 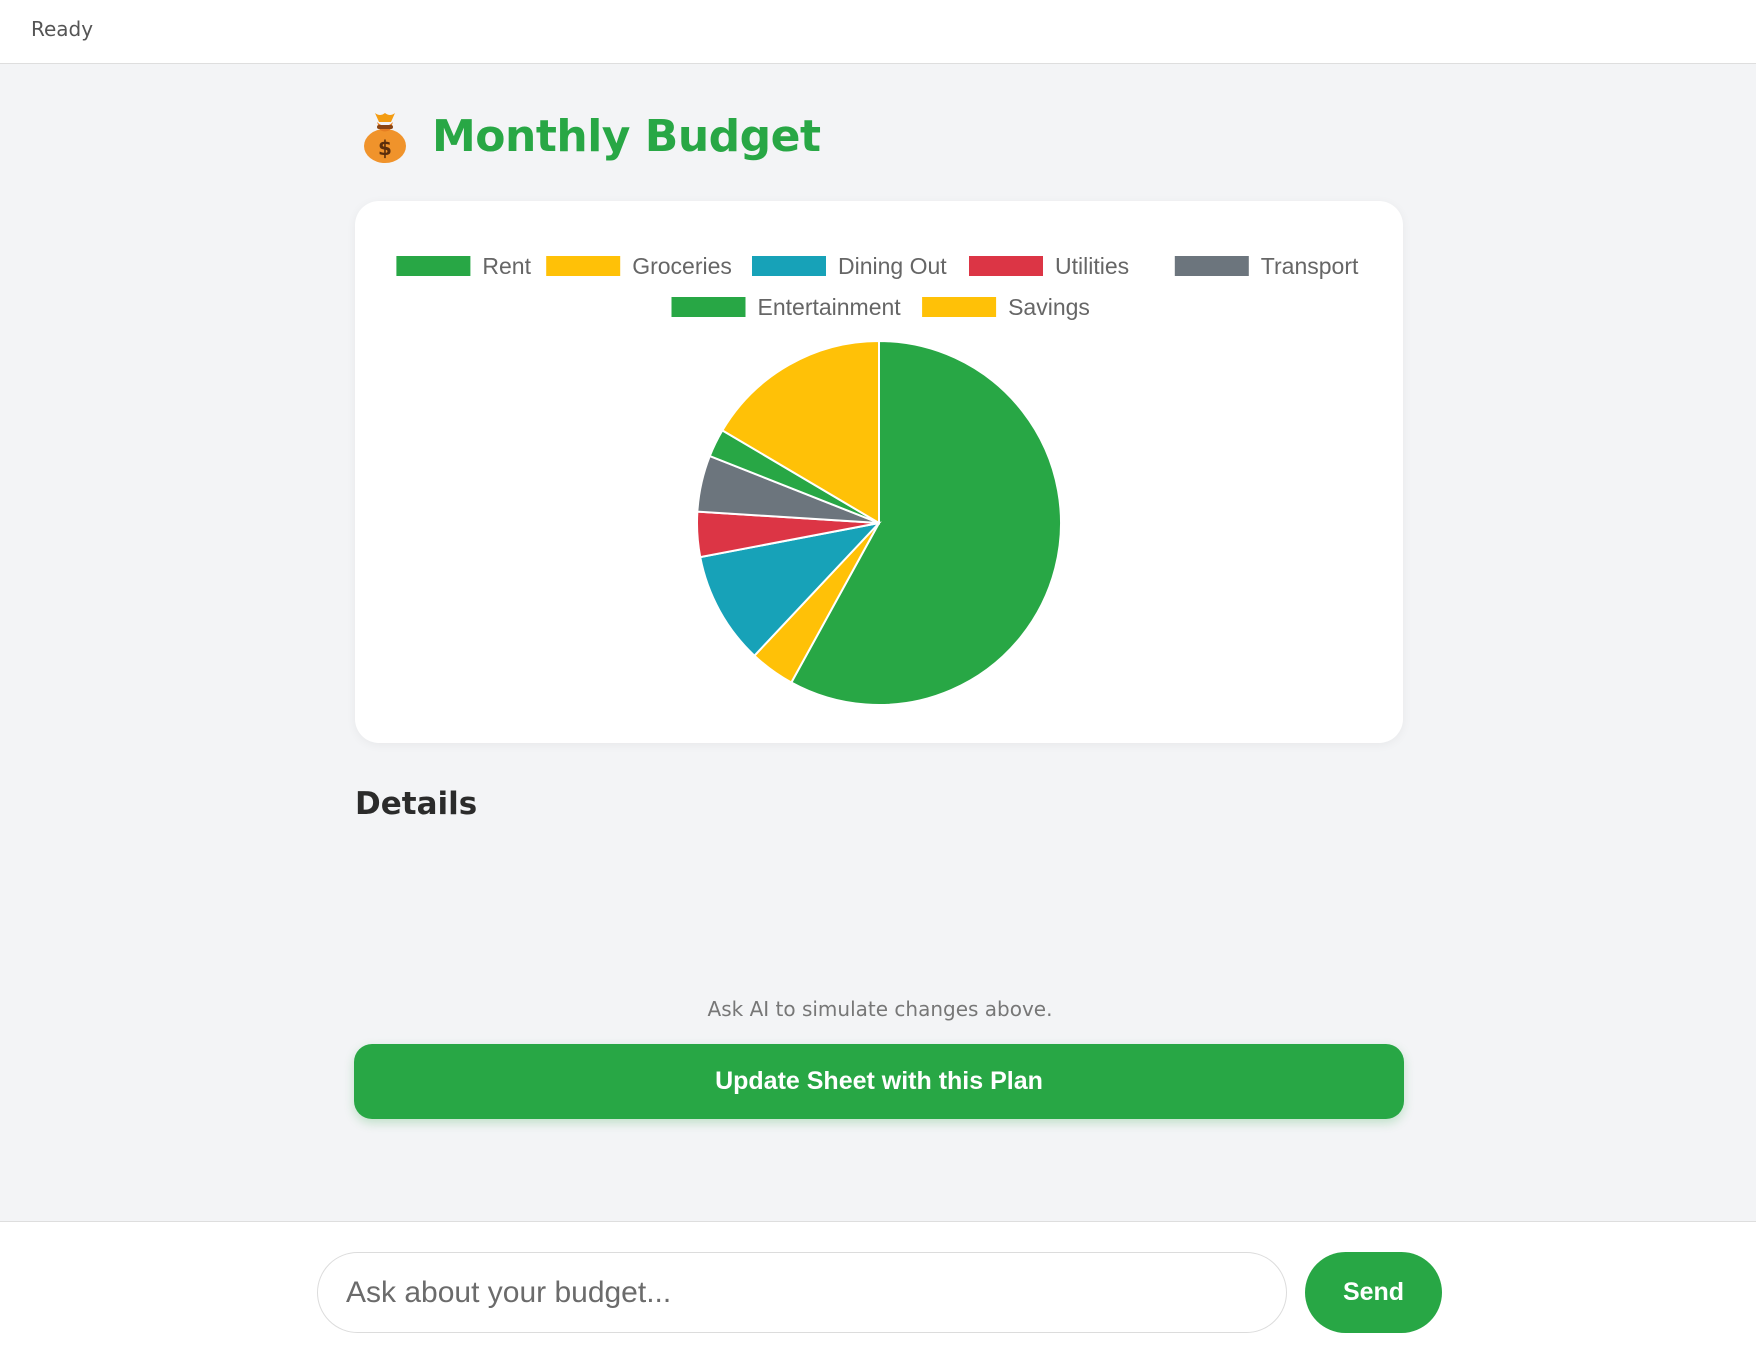 What do you see at coordinates (925, 522) in the screenshot?
I see `pie-slice-rent` at bounding box center [925, 522].